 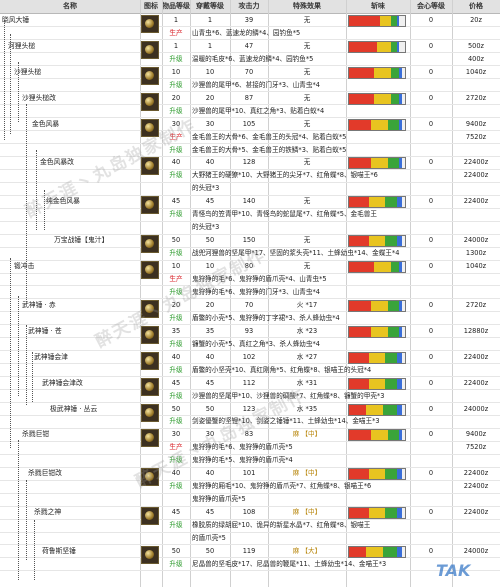 What do you see at coordinates (39, 304) in the screenshot?
I see `weapon-name: 武神锤 · 赤` at bounding box center [39, 304].